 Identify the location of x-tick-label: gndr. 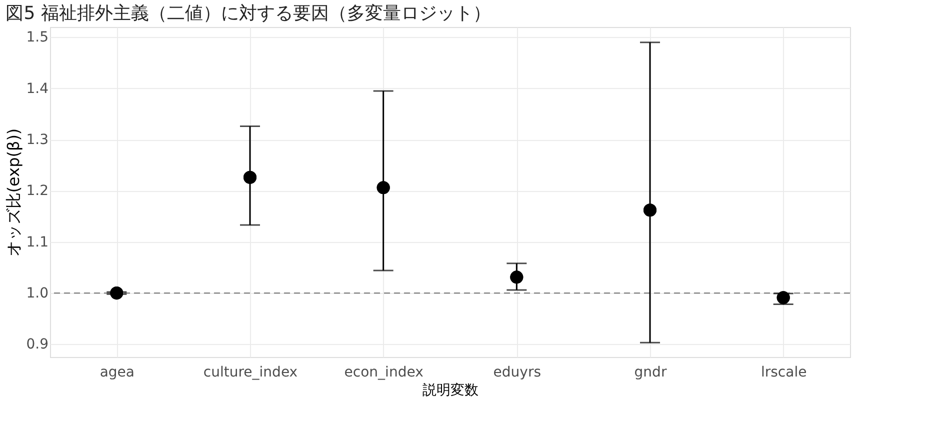
(650, 372).